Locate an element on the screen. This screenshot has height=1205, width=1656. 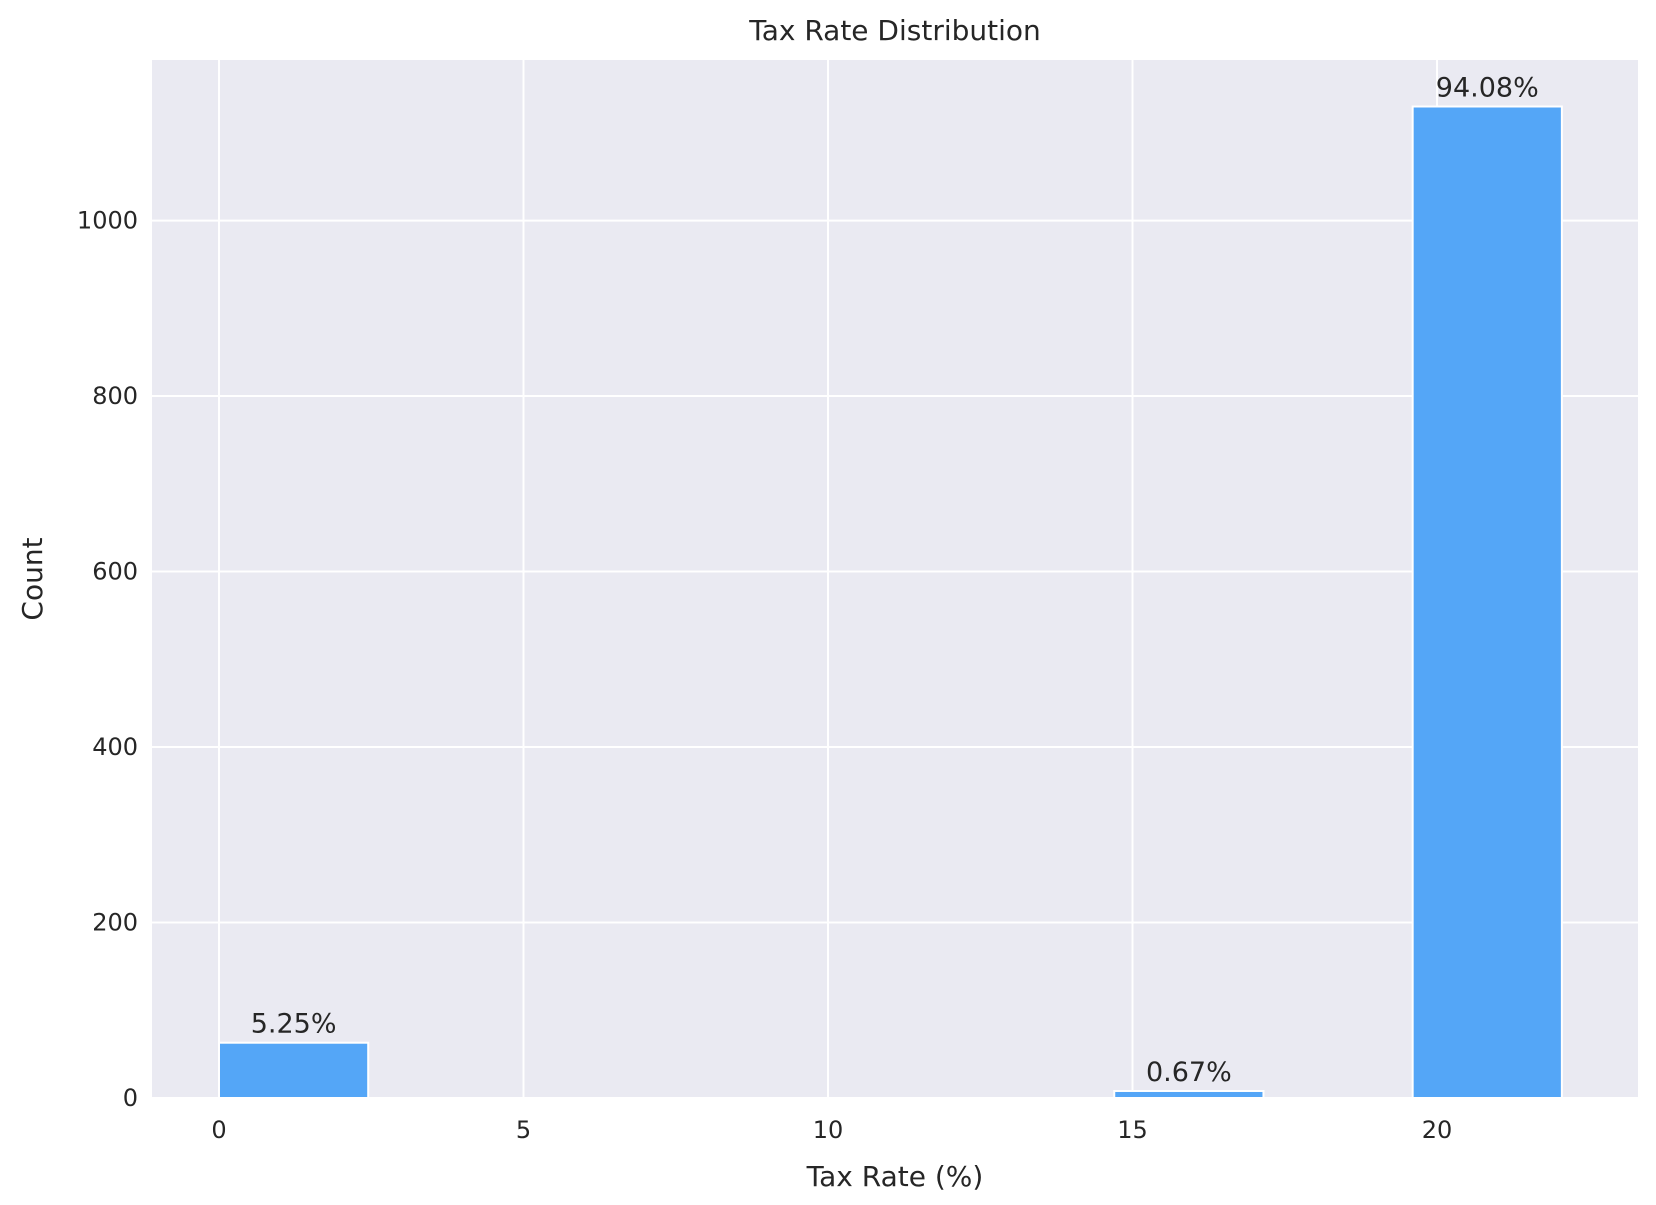
y-tick-label: 800 is located at coordinates (115, 396).